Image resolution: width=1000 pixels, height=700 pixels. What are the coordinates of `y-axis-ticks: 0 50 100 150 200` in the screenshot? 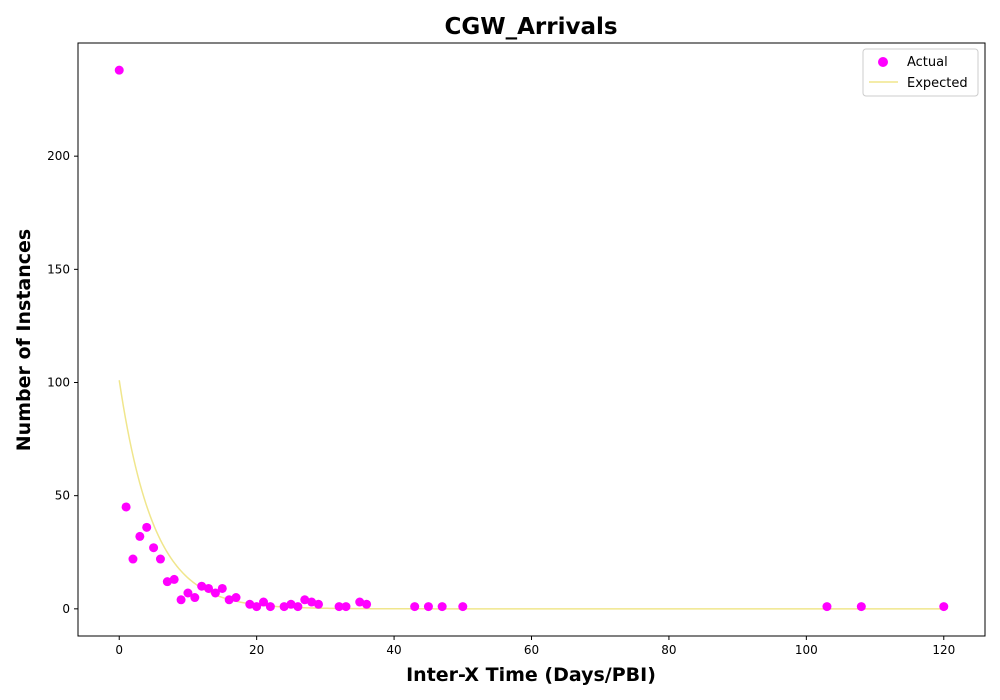 It's located at (62, 382).